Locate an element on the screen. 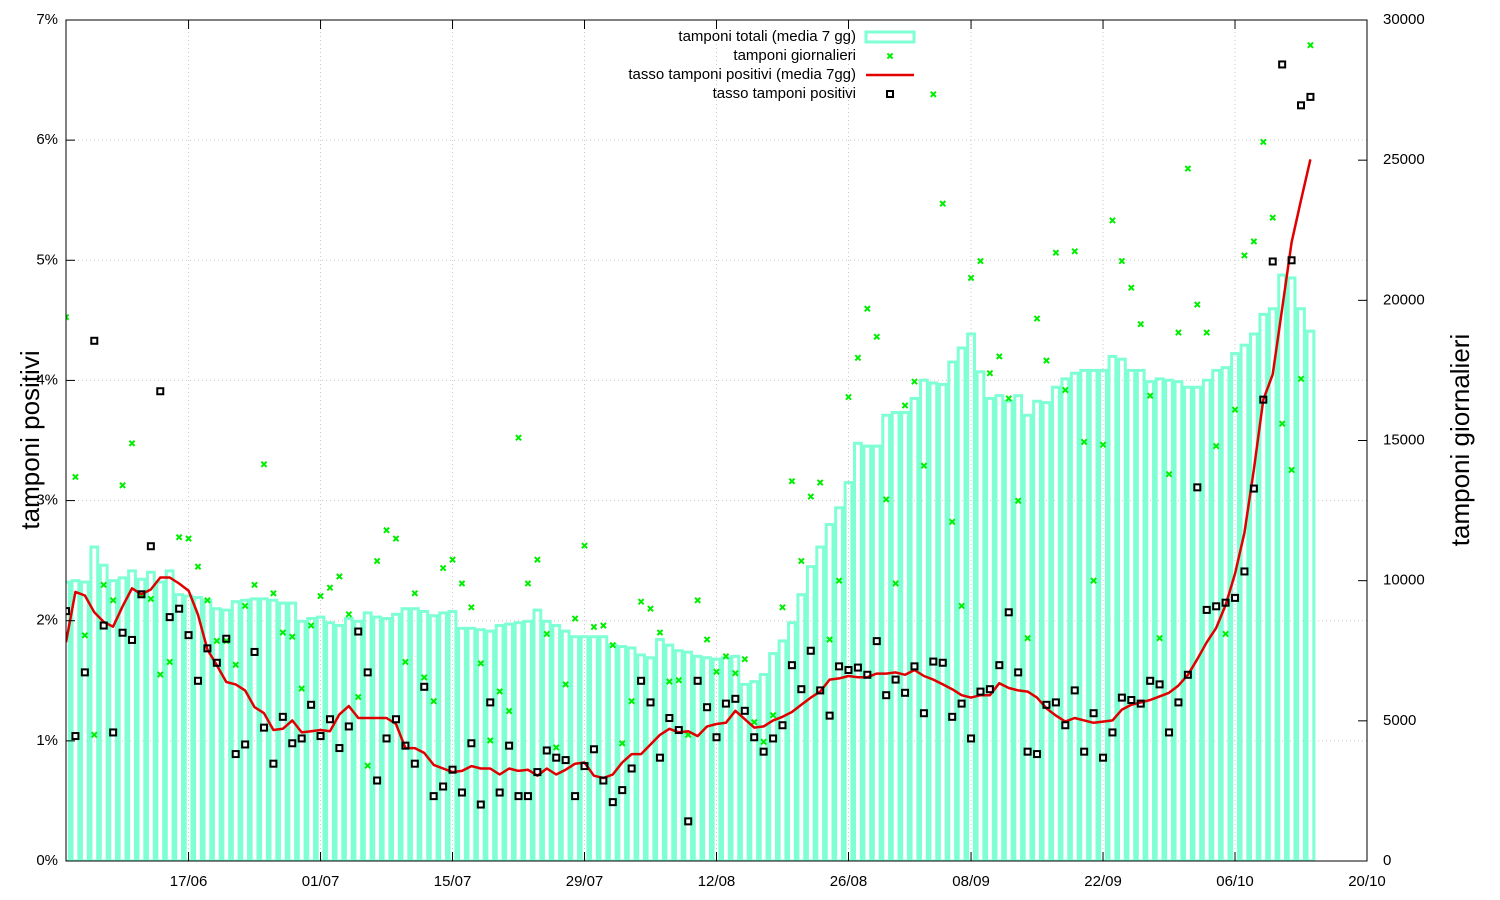 This screenshot has height=900, width=1500. y-tick-label: 5% is located at coordinates (47, 259).